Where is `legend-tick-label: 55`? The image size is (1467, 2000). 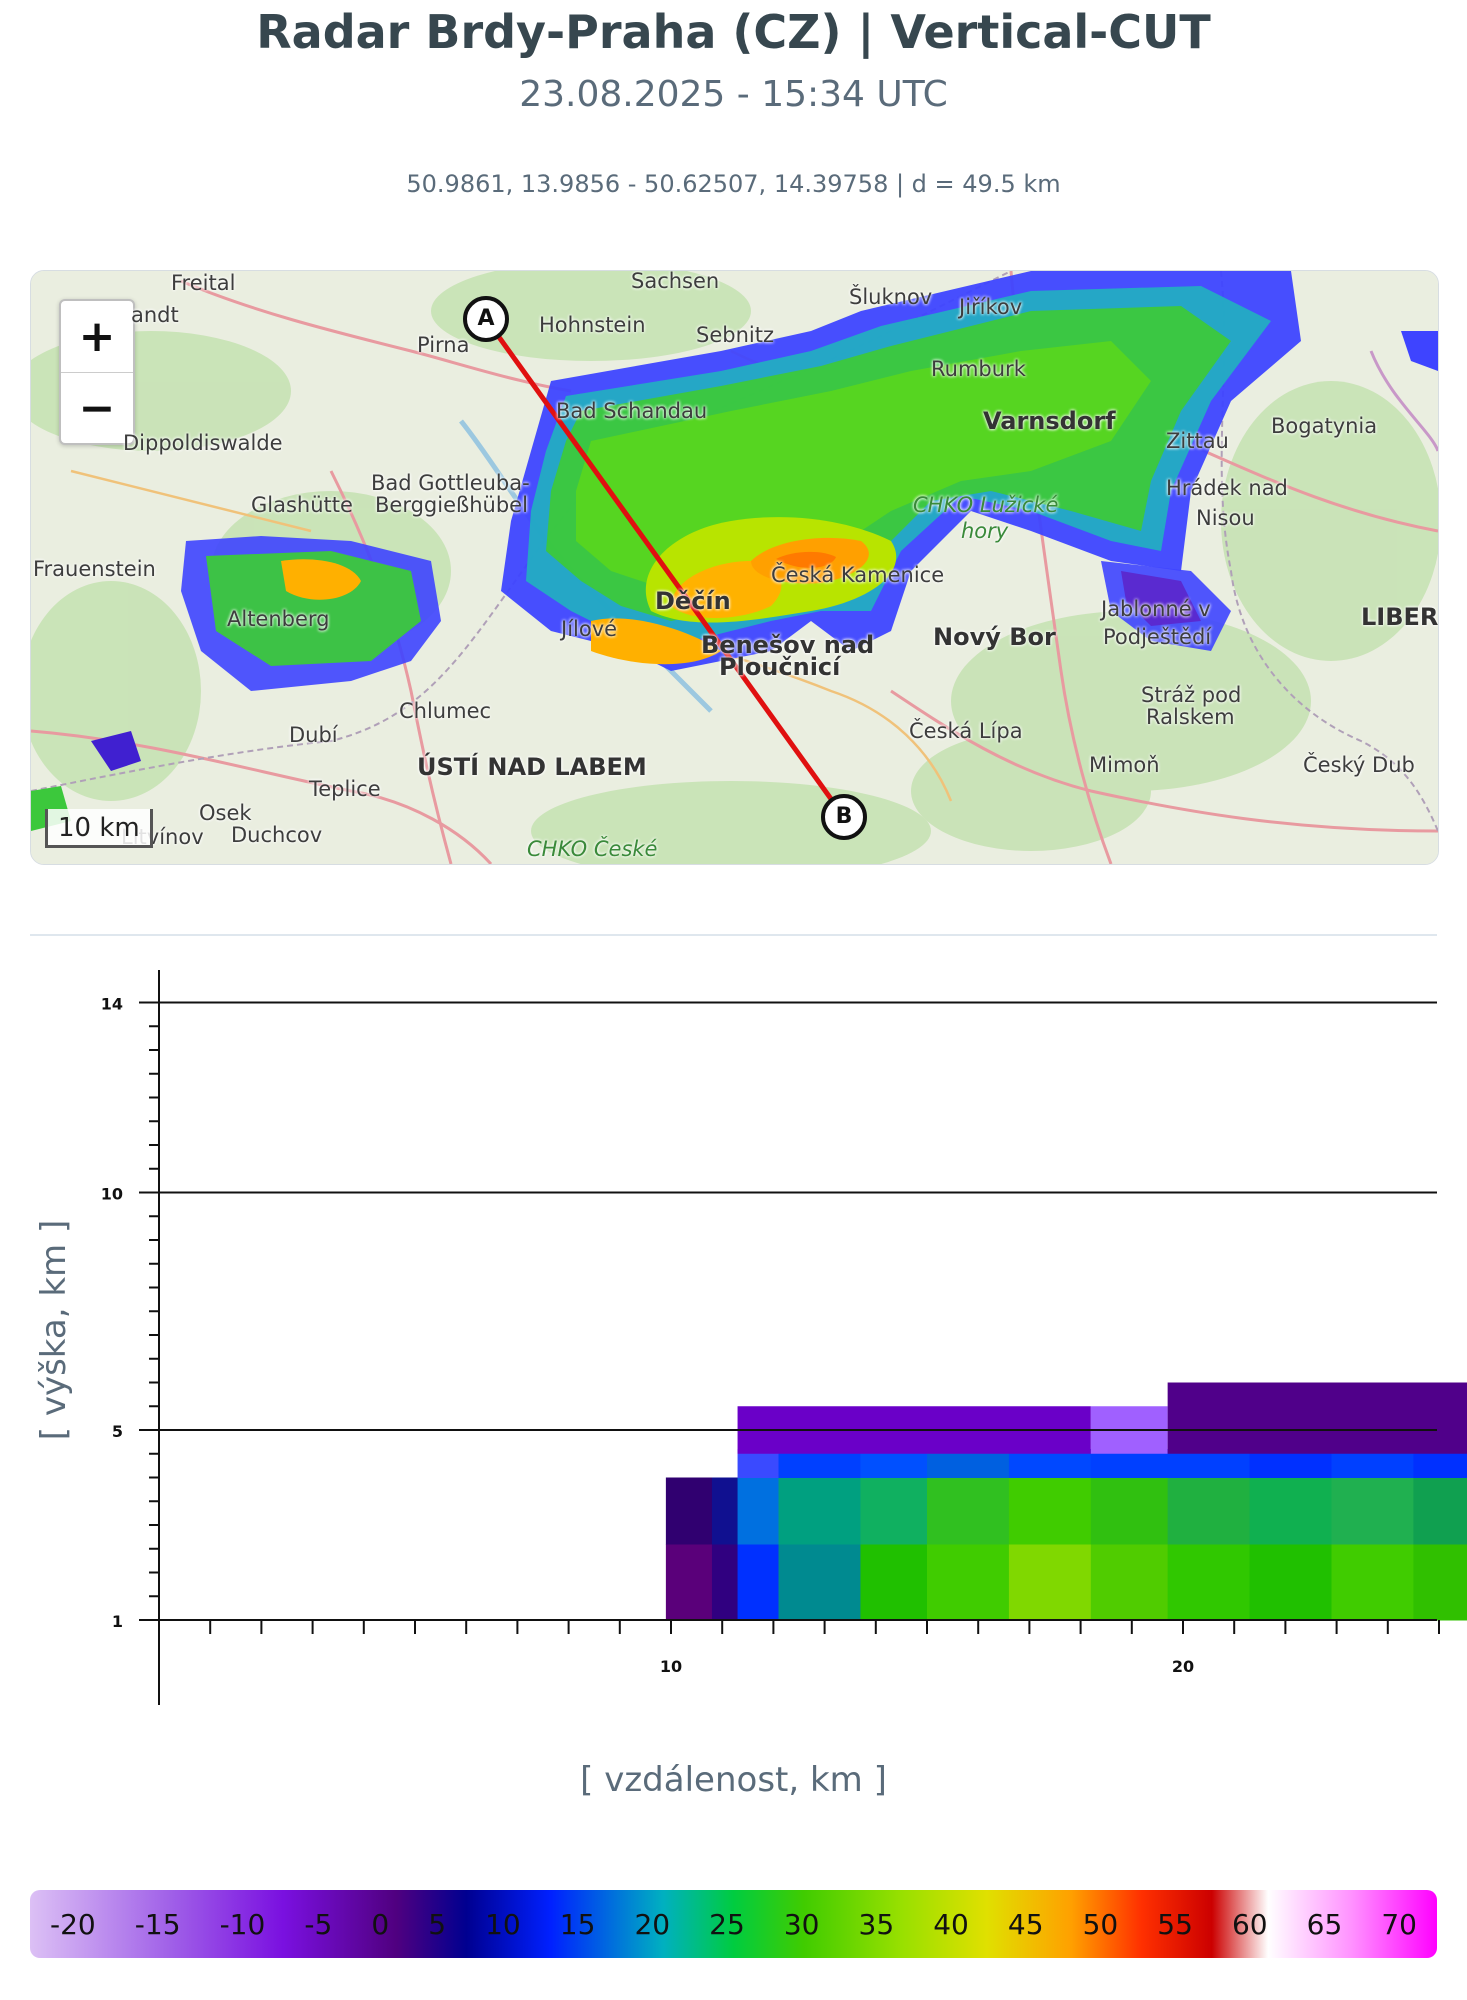
legend-tick-label: 55 is located at coordinates (1175, 1924).